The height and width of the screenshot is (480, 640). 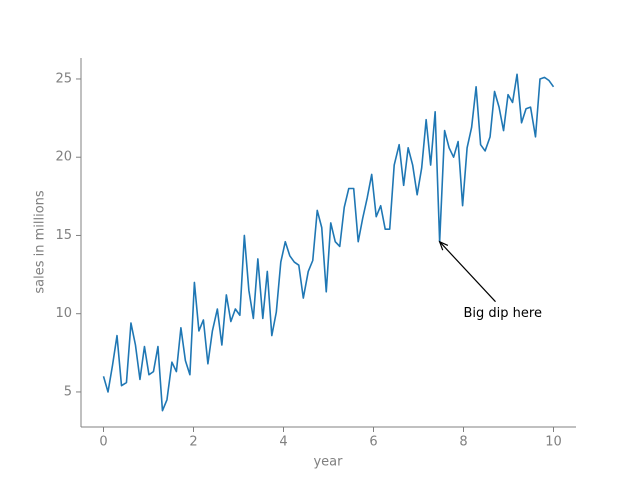 What do you see at coordinates (443, 245) in the screenshot?
I see `annotation-arrowhead` at bounding box center [443, 245].